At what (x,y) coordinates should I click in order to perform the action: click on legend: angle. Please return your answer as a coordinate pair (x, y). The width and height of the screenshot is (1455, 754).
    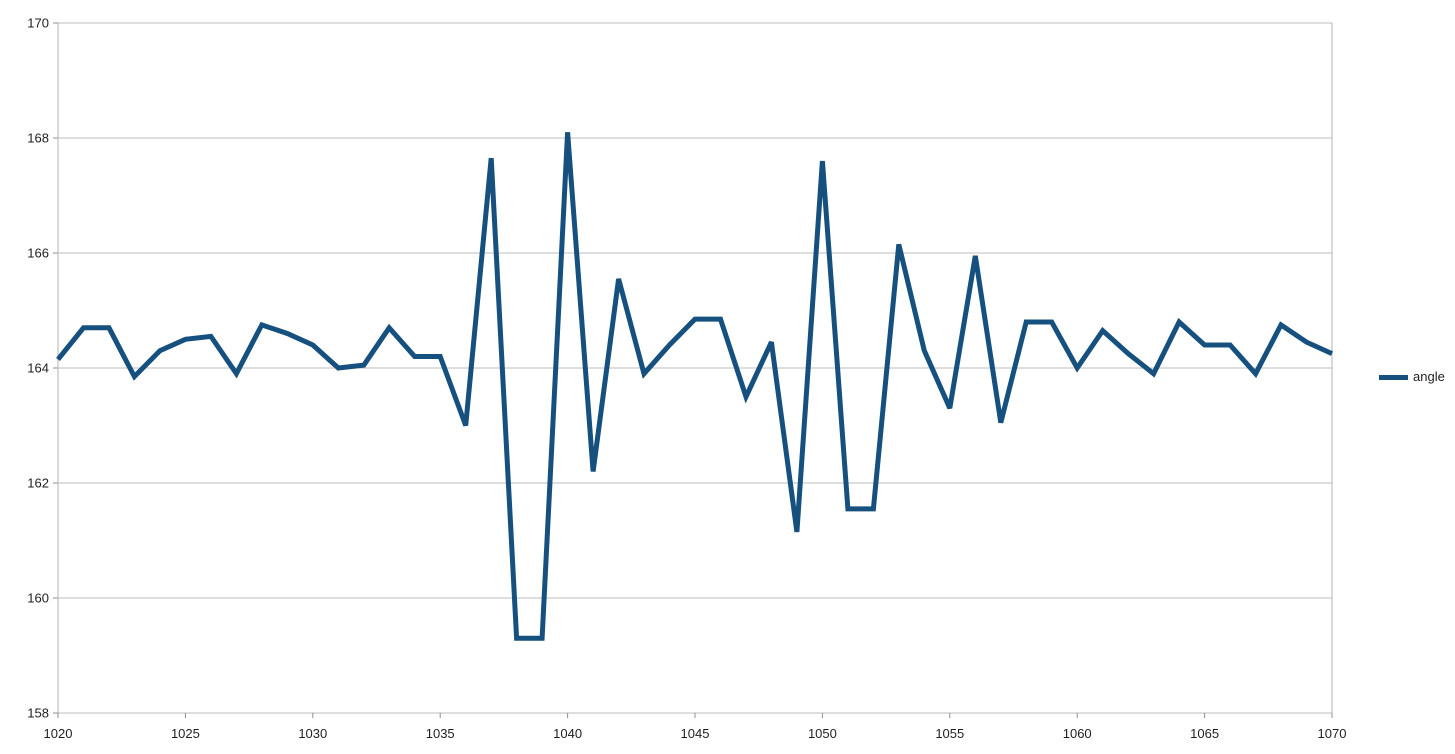
    Looking at the image, I should click on (1412, 377).